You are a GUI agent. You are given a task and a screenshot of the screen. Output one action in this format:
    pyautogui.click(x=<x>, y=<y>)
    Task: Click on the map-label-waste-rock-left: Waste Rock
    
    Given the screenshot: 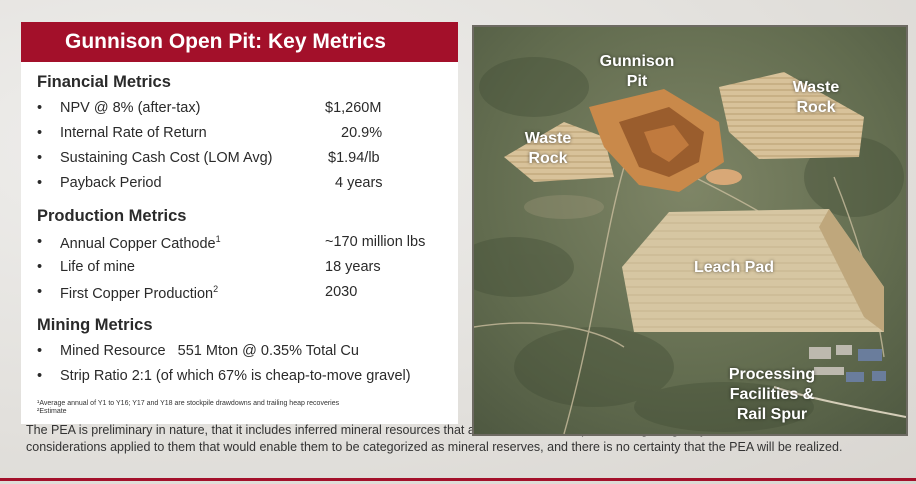 What is the action you would take?
    pyautogui.click(x=548, y=149)
    